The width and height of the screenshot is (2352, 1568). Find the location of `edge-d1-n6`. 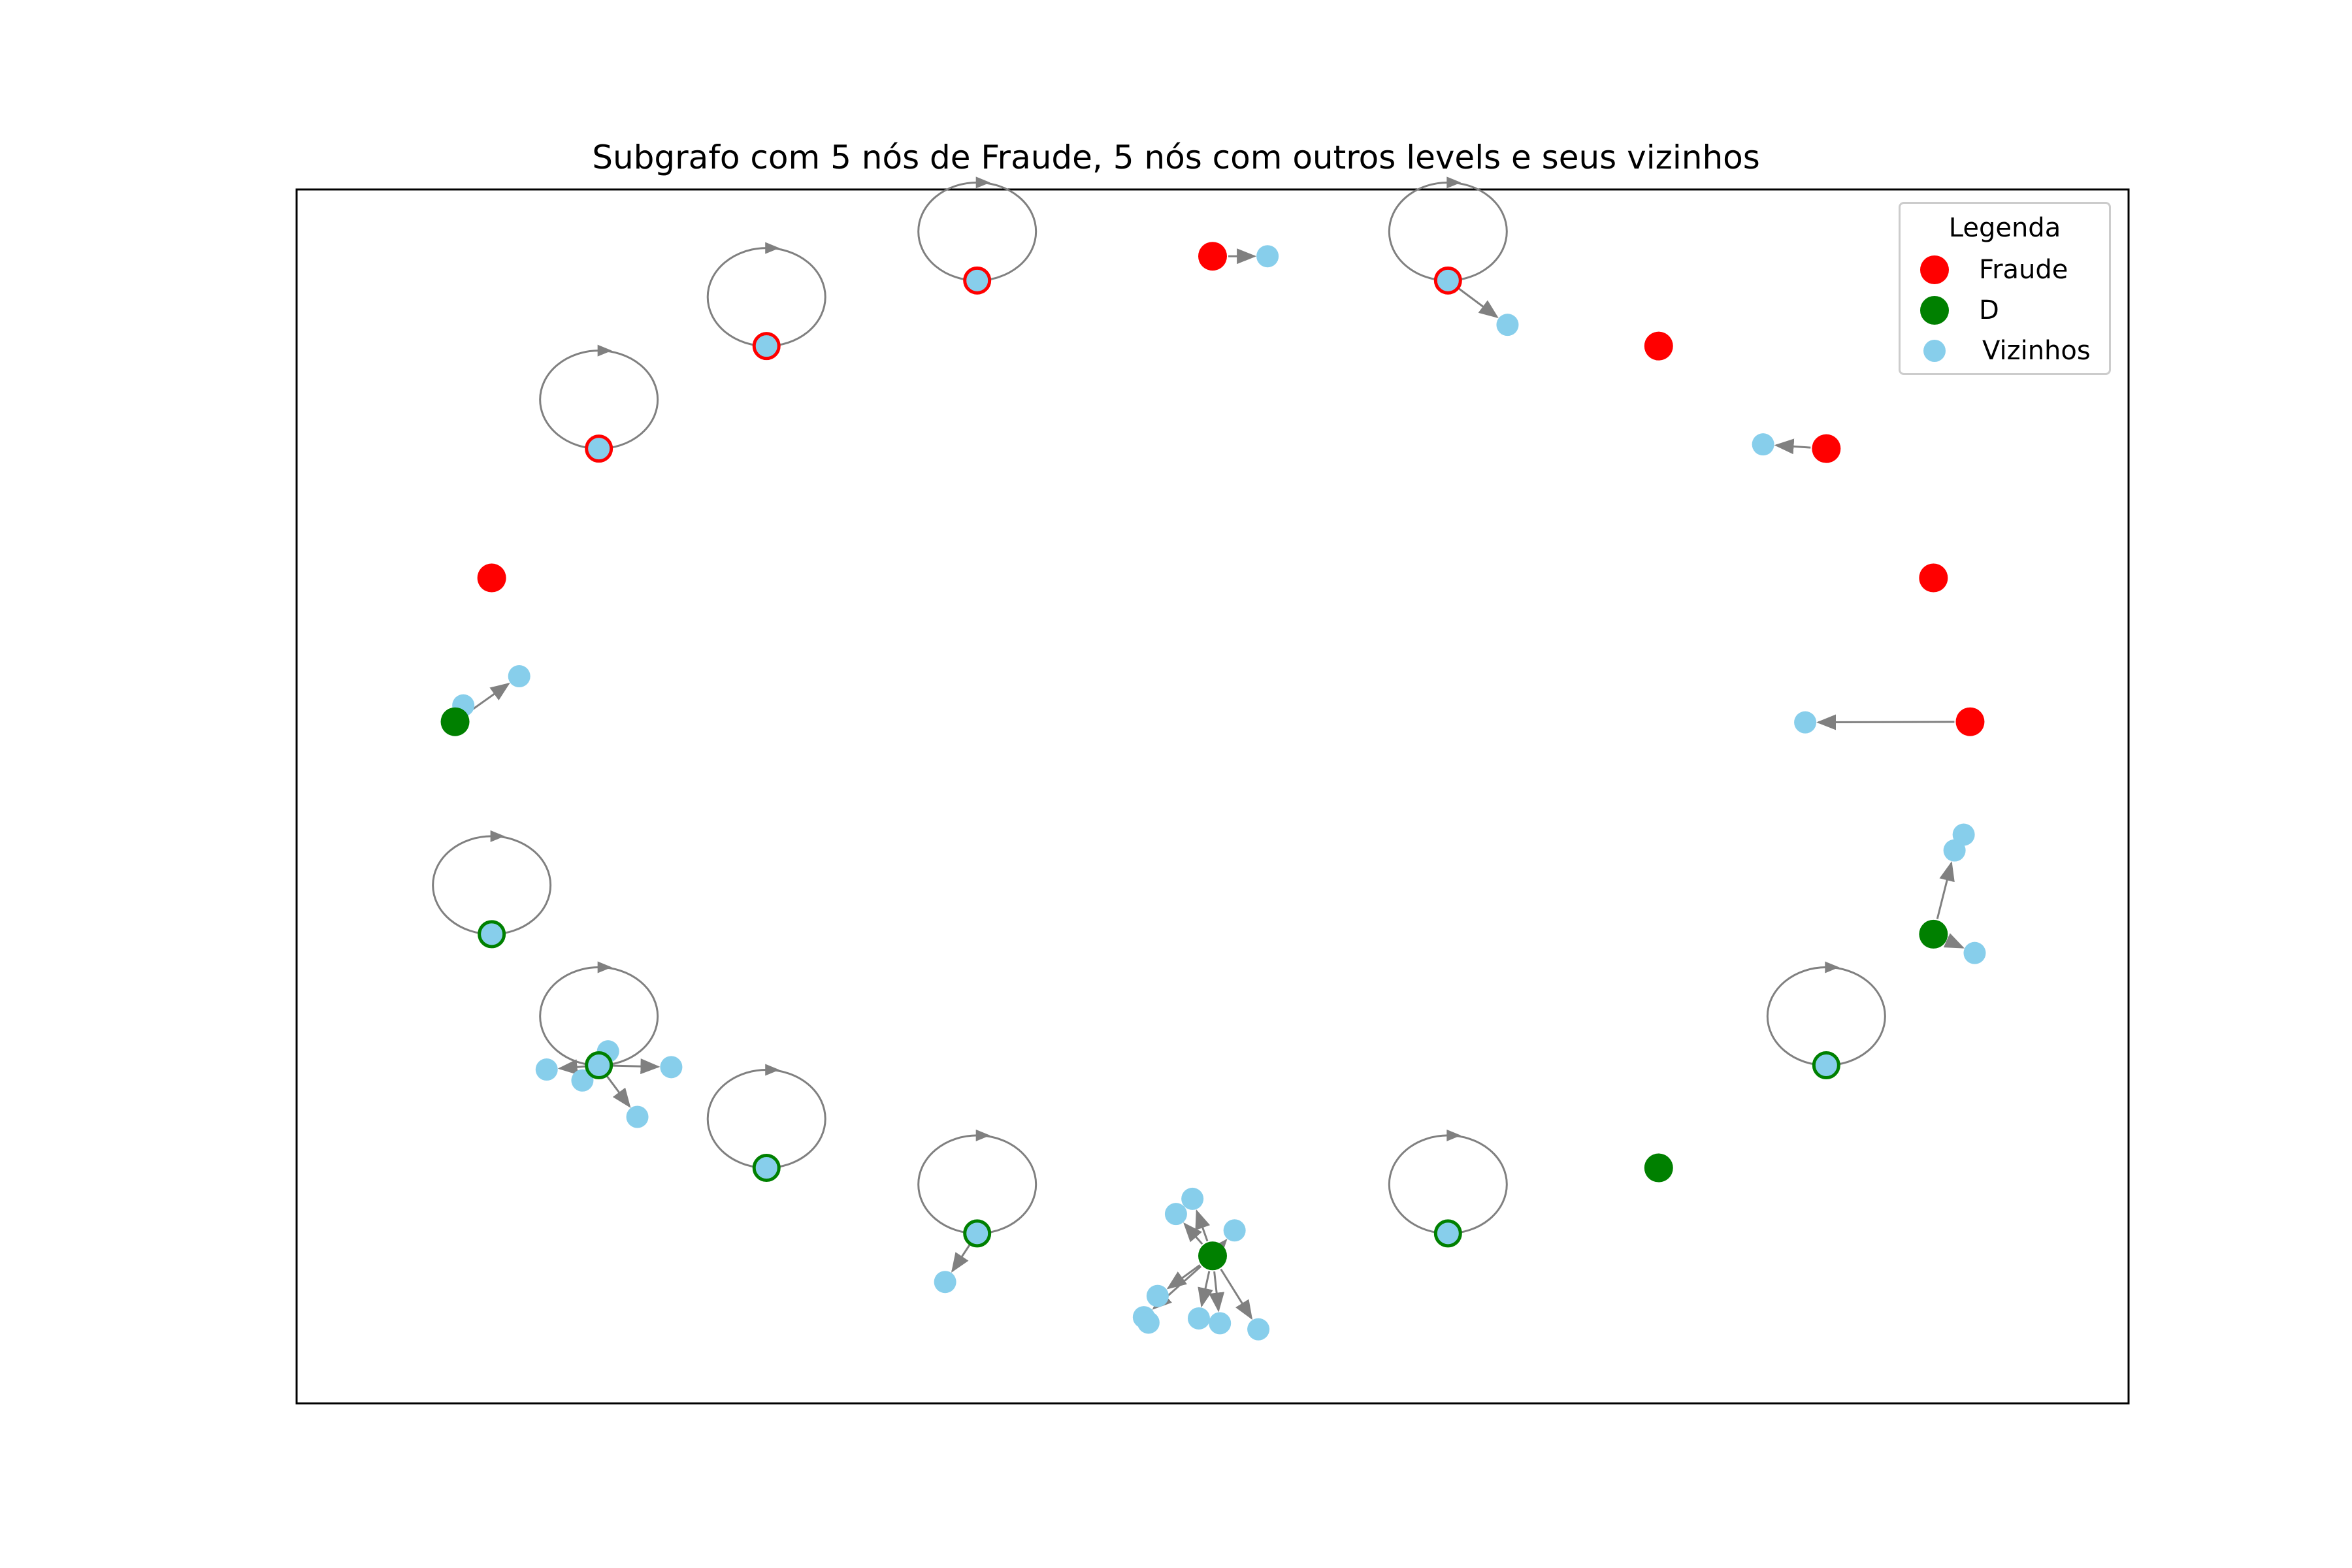

edge-d1-n6 is located at coordinates (1945, 890).